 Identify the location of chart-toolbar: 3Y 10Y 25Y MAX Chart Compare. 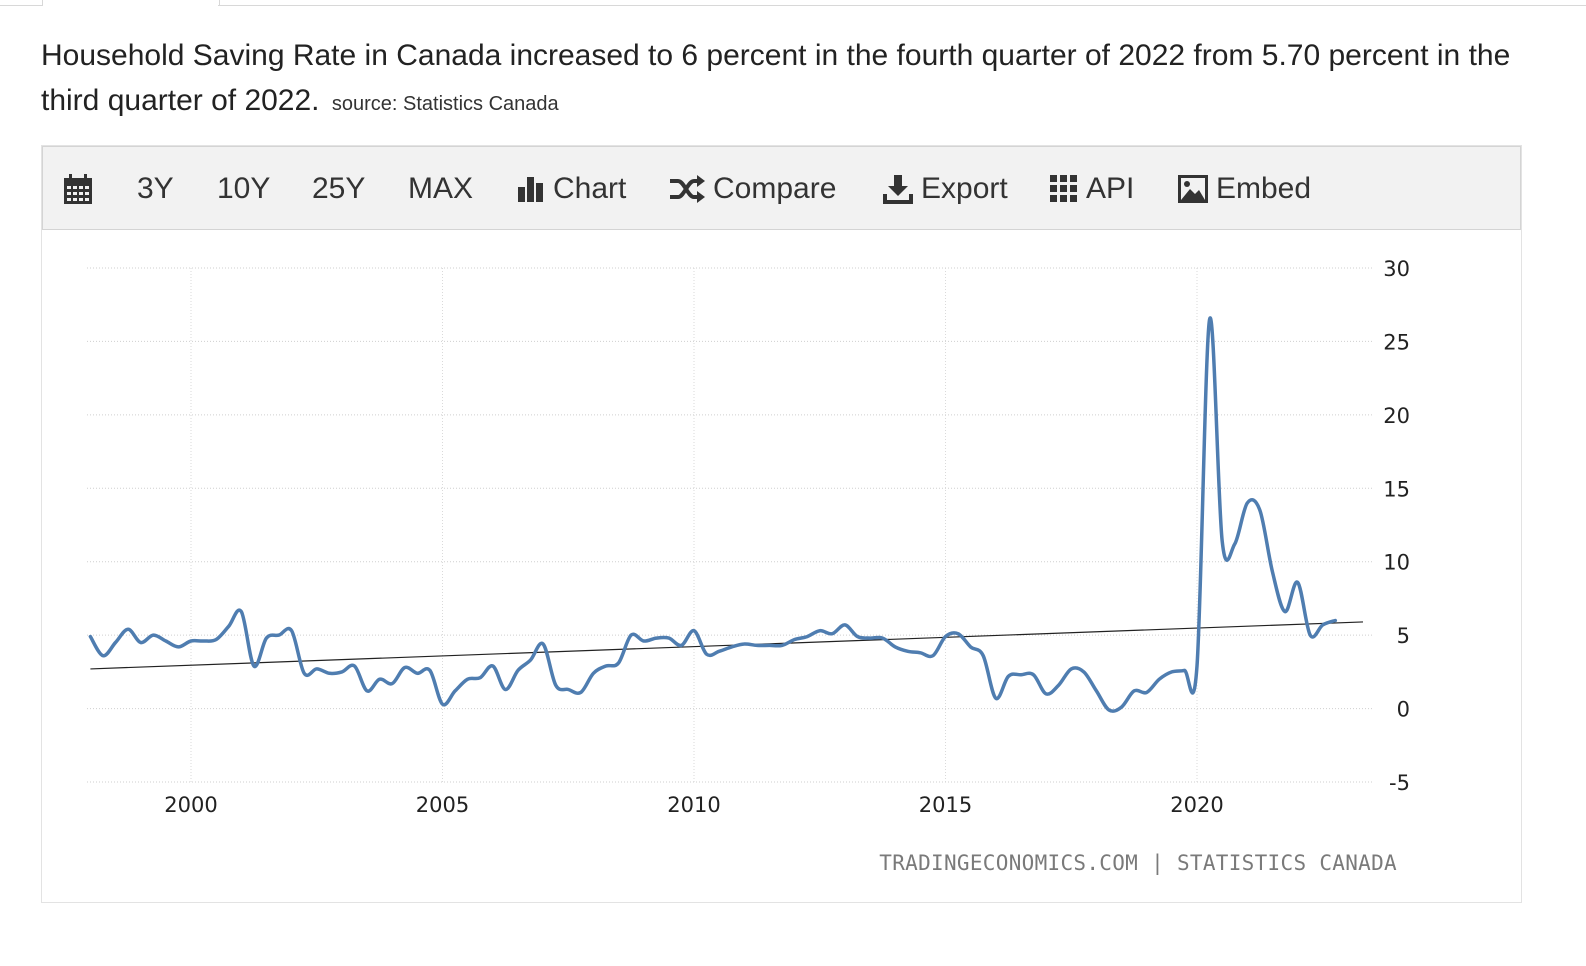
(781, 188).